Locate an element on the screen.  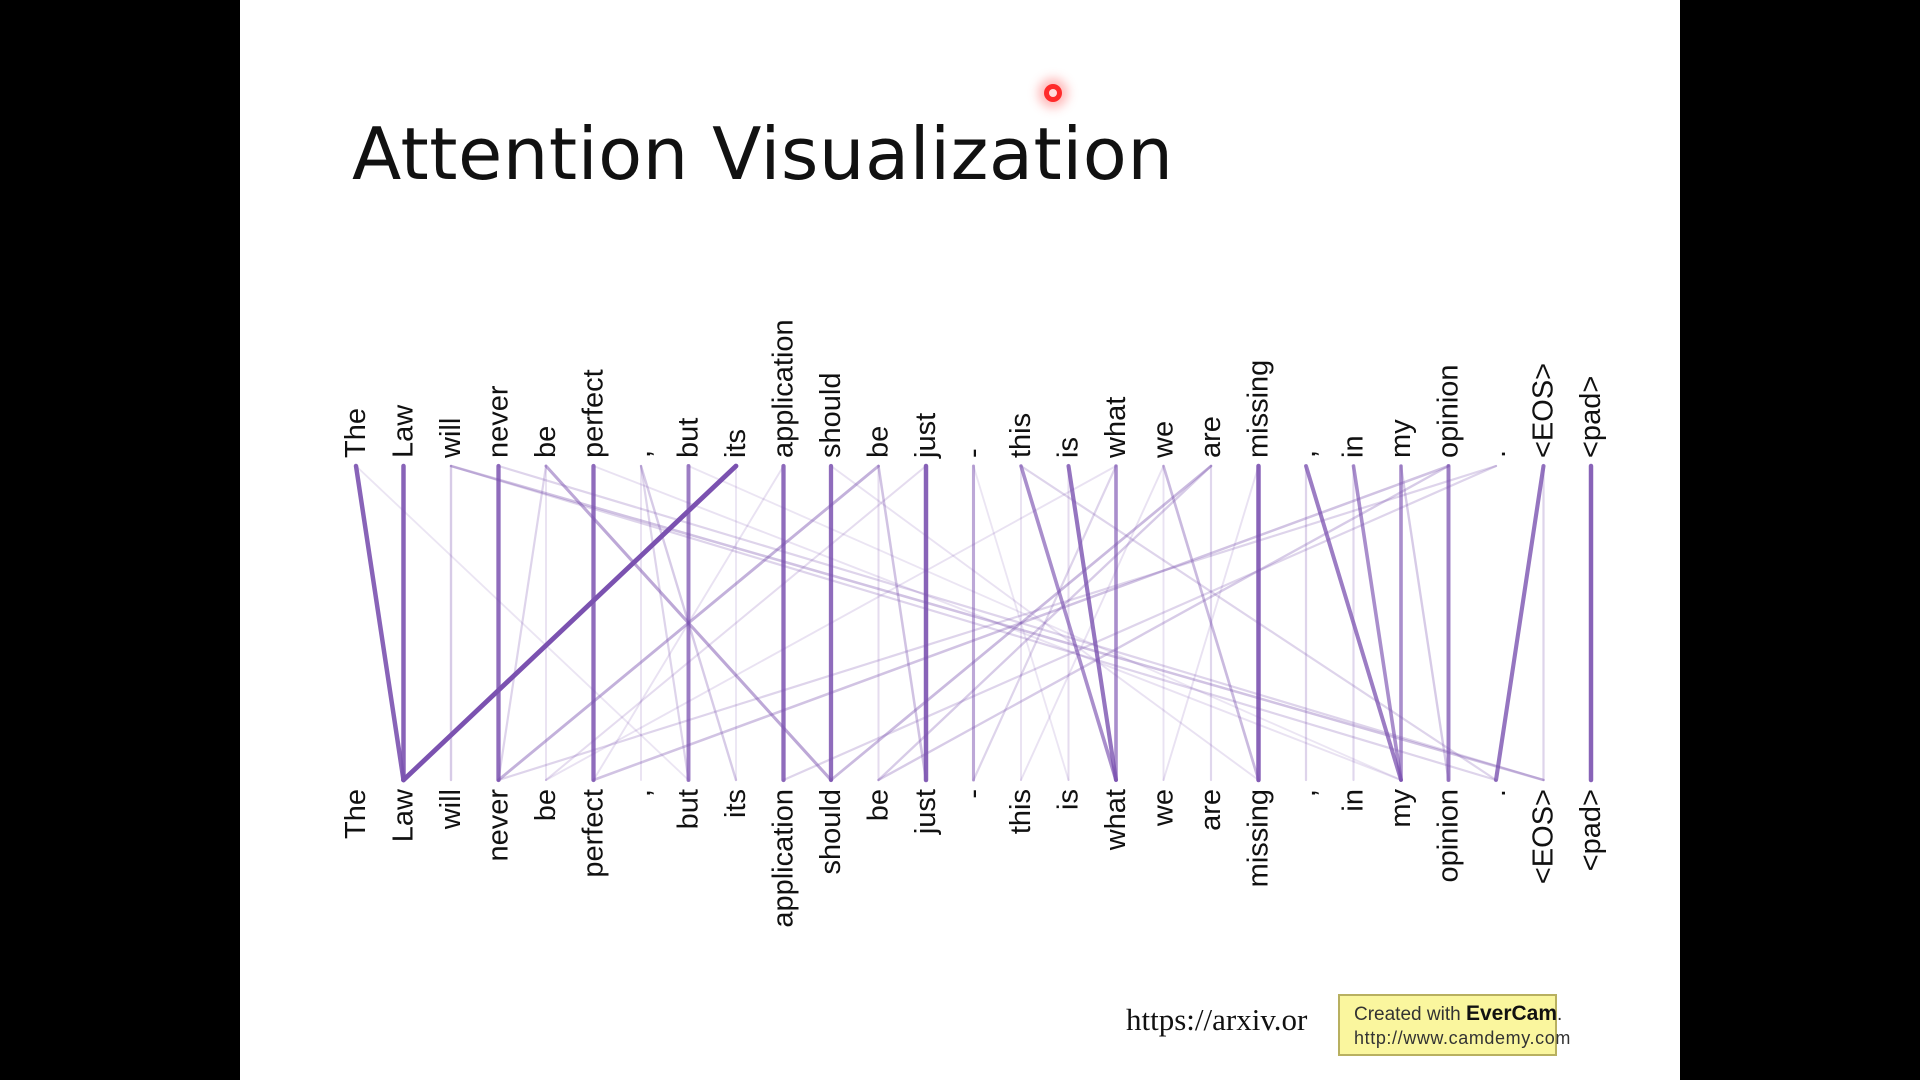
bottom-token-22: my is located at coordinates (1401, 808).